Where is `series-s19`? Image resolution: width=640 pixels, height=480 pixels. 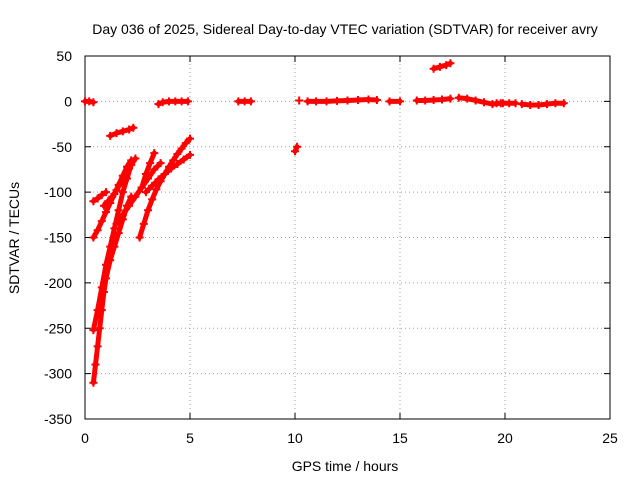
series-s19 is located at coordinates (442, 66).